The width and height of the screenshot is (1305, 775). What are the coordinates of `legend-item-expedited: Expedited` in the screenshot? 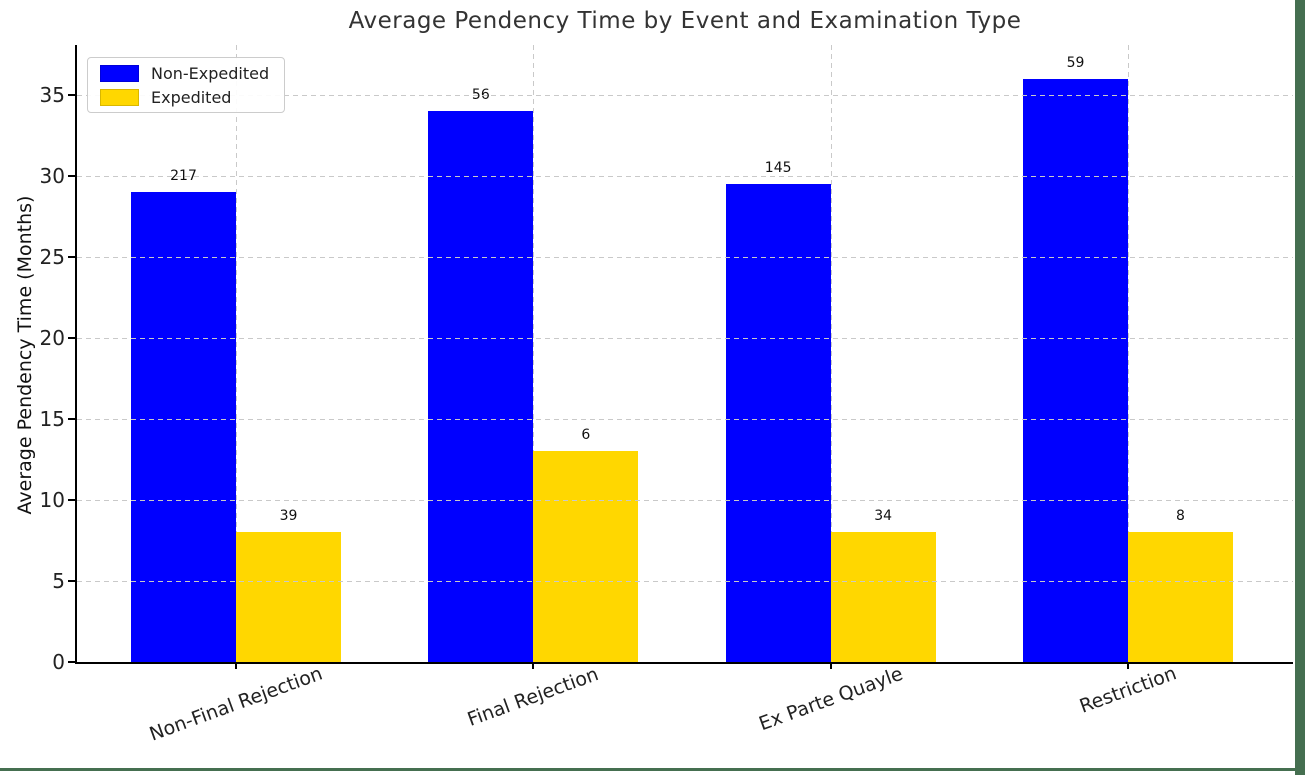 It's located at (186, 97).